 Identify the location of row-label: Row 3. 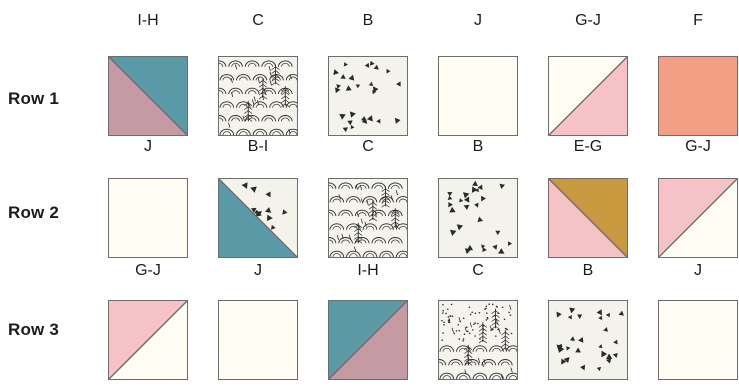
(34, 329).